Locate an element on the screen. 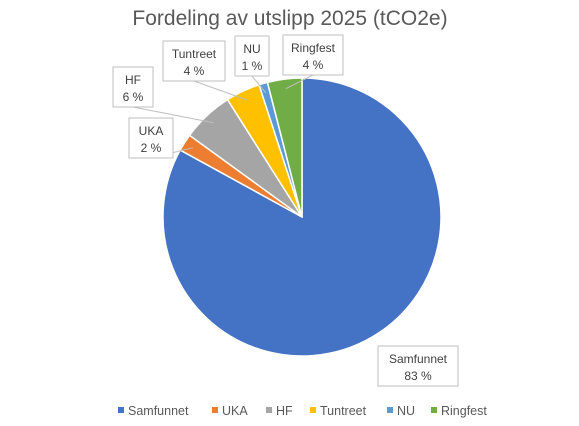  data-label-box-ringfest is located at coordinates (313, 55).